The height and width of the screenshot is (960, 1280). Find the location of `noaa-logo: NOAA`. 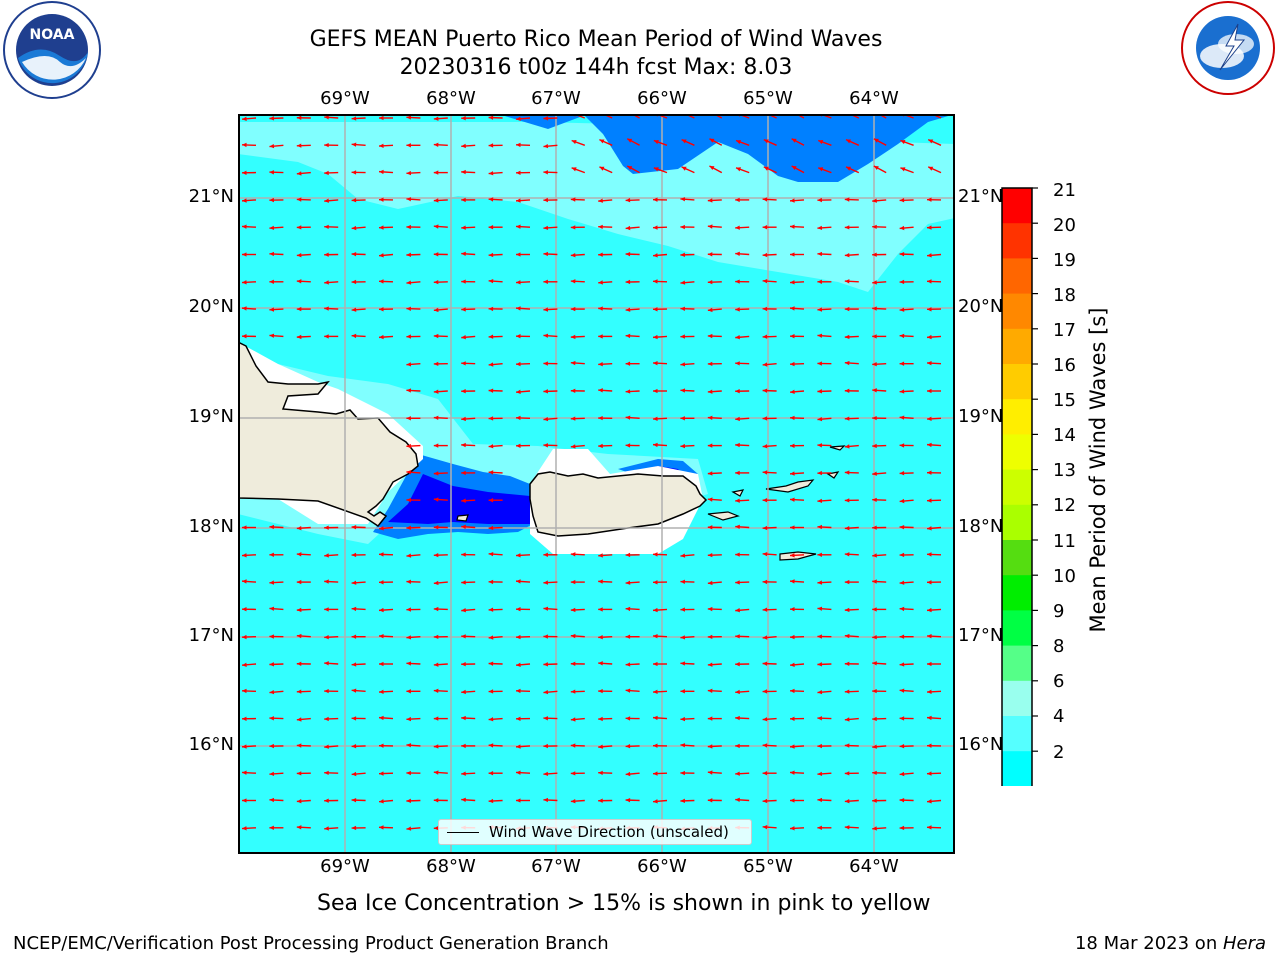

noaa-logo: NOAA is located at coordinates (52, 50).